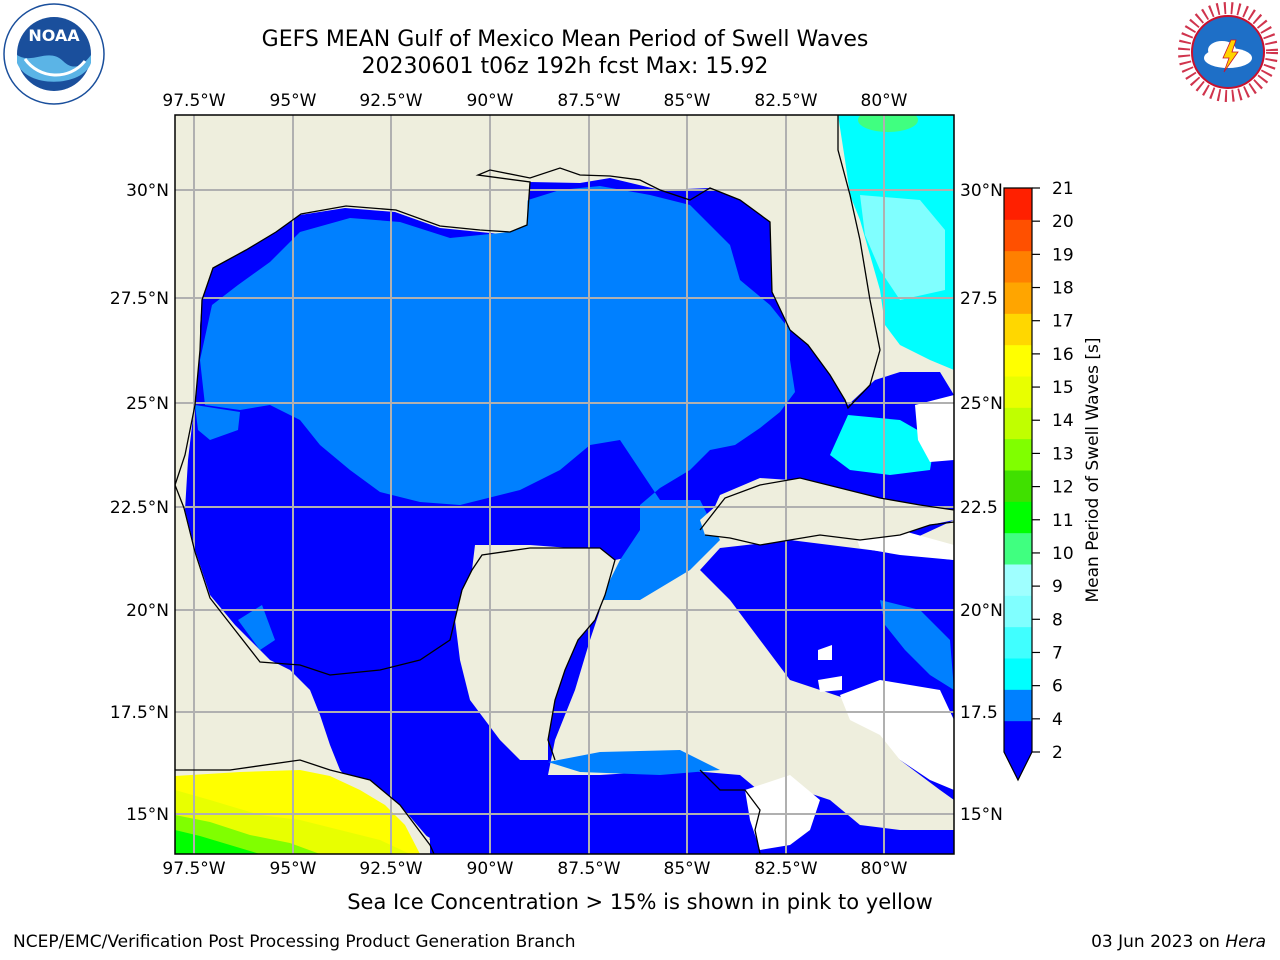 This screenshot has height=960, width=1280. Describe the element at coordinates (1063, 222) in the screenshot. I see `colorbar-tick-label: 20` at that location.